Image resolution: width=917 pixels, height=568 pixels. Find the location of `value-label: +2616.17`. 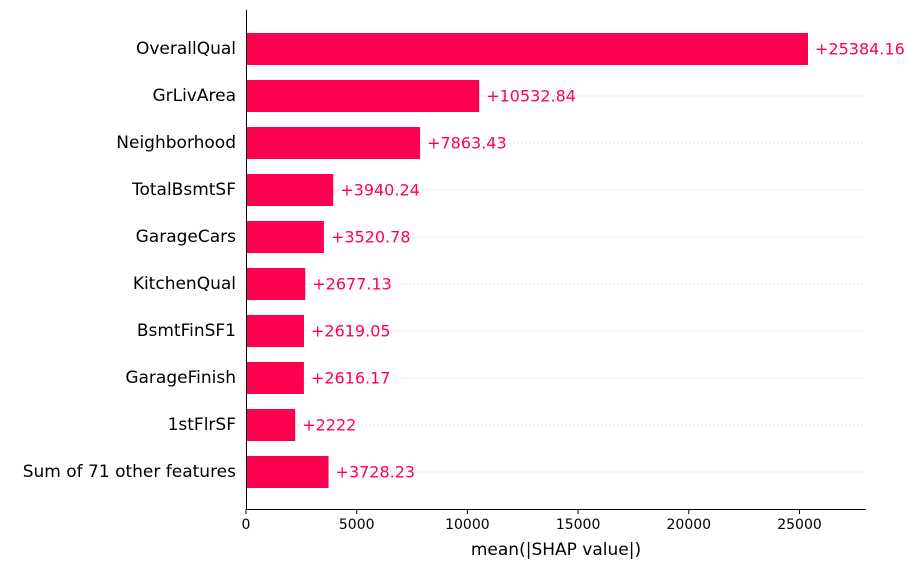

value-label: +2616.17 is located at coordinates (351, 378).